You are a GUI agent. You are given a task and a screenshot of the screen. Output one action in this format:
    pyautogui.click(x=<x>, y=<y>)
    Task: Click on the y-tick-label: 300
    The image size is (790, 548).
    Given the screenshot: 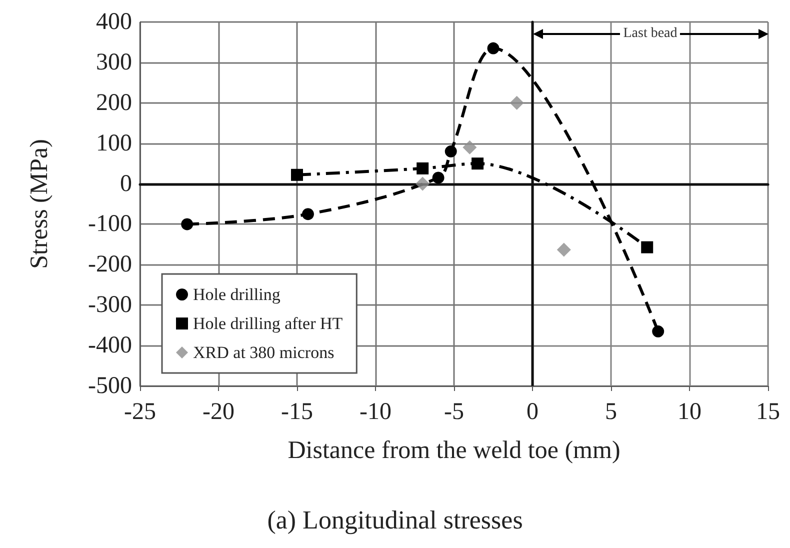 What is the action you would take?
    pyautogui.click(x=114, y=62)
    